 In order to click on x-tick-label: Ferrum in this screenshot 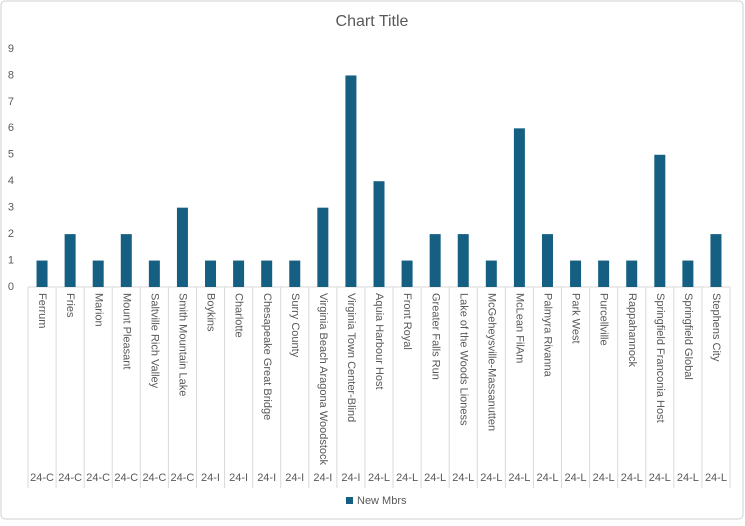, I will do `click(42, 310)`.